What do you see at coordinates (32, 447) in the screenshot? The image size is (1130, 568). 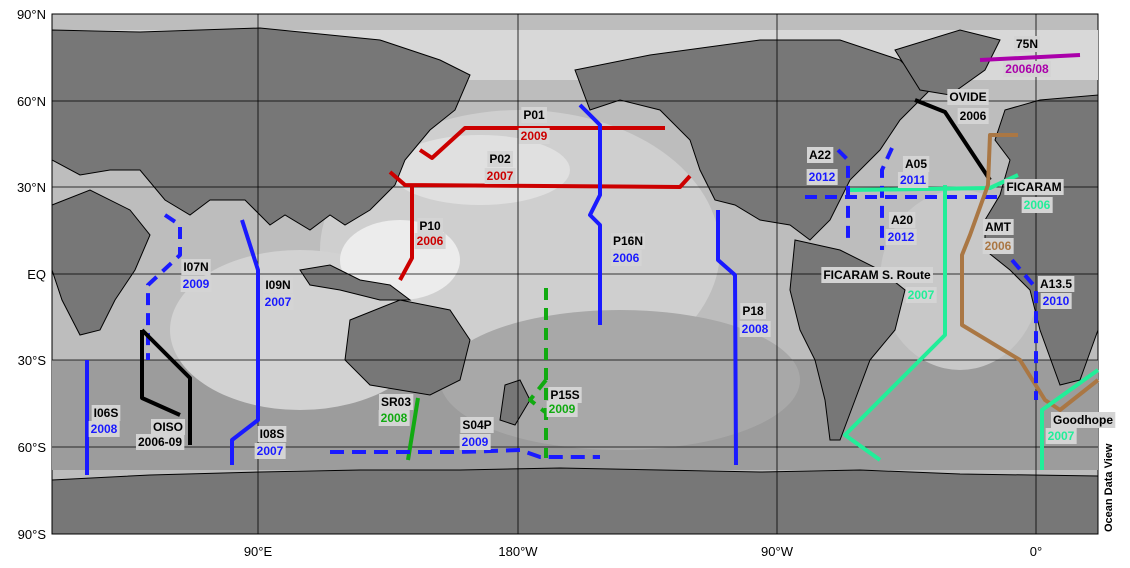 I see `lat-tick-60s: 60°S` at bounding box center [32, 447].